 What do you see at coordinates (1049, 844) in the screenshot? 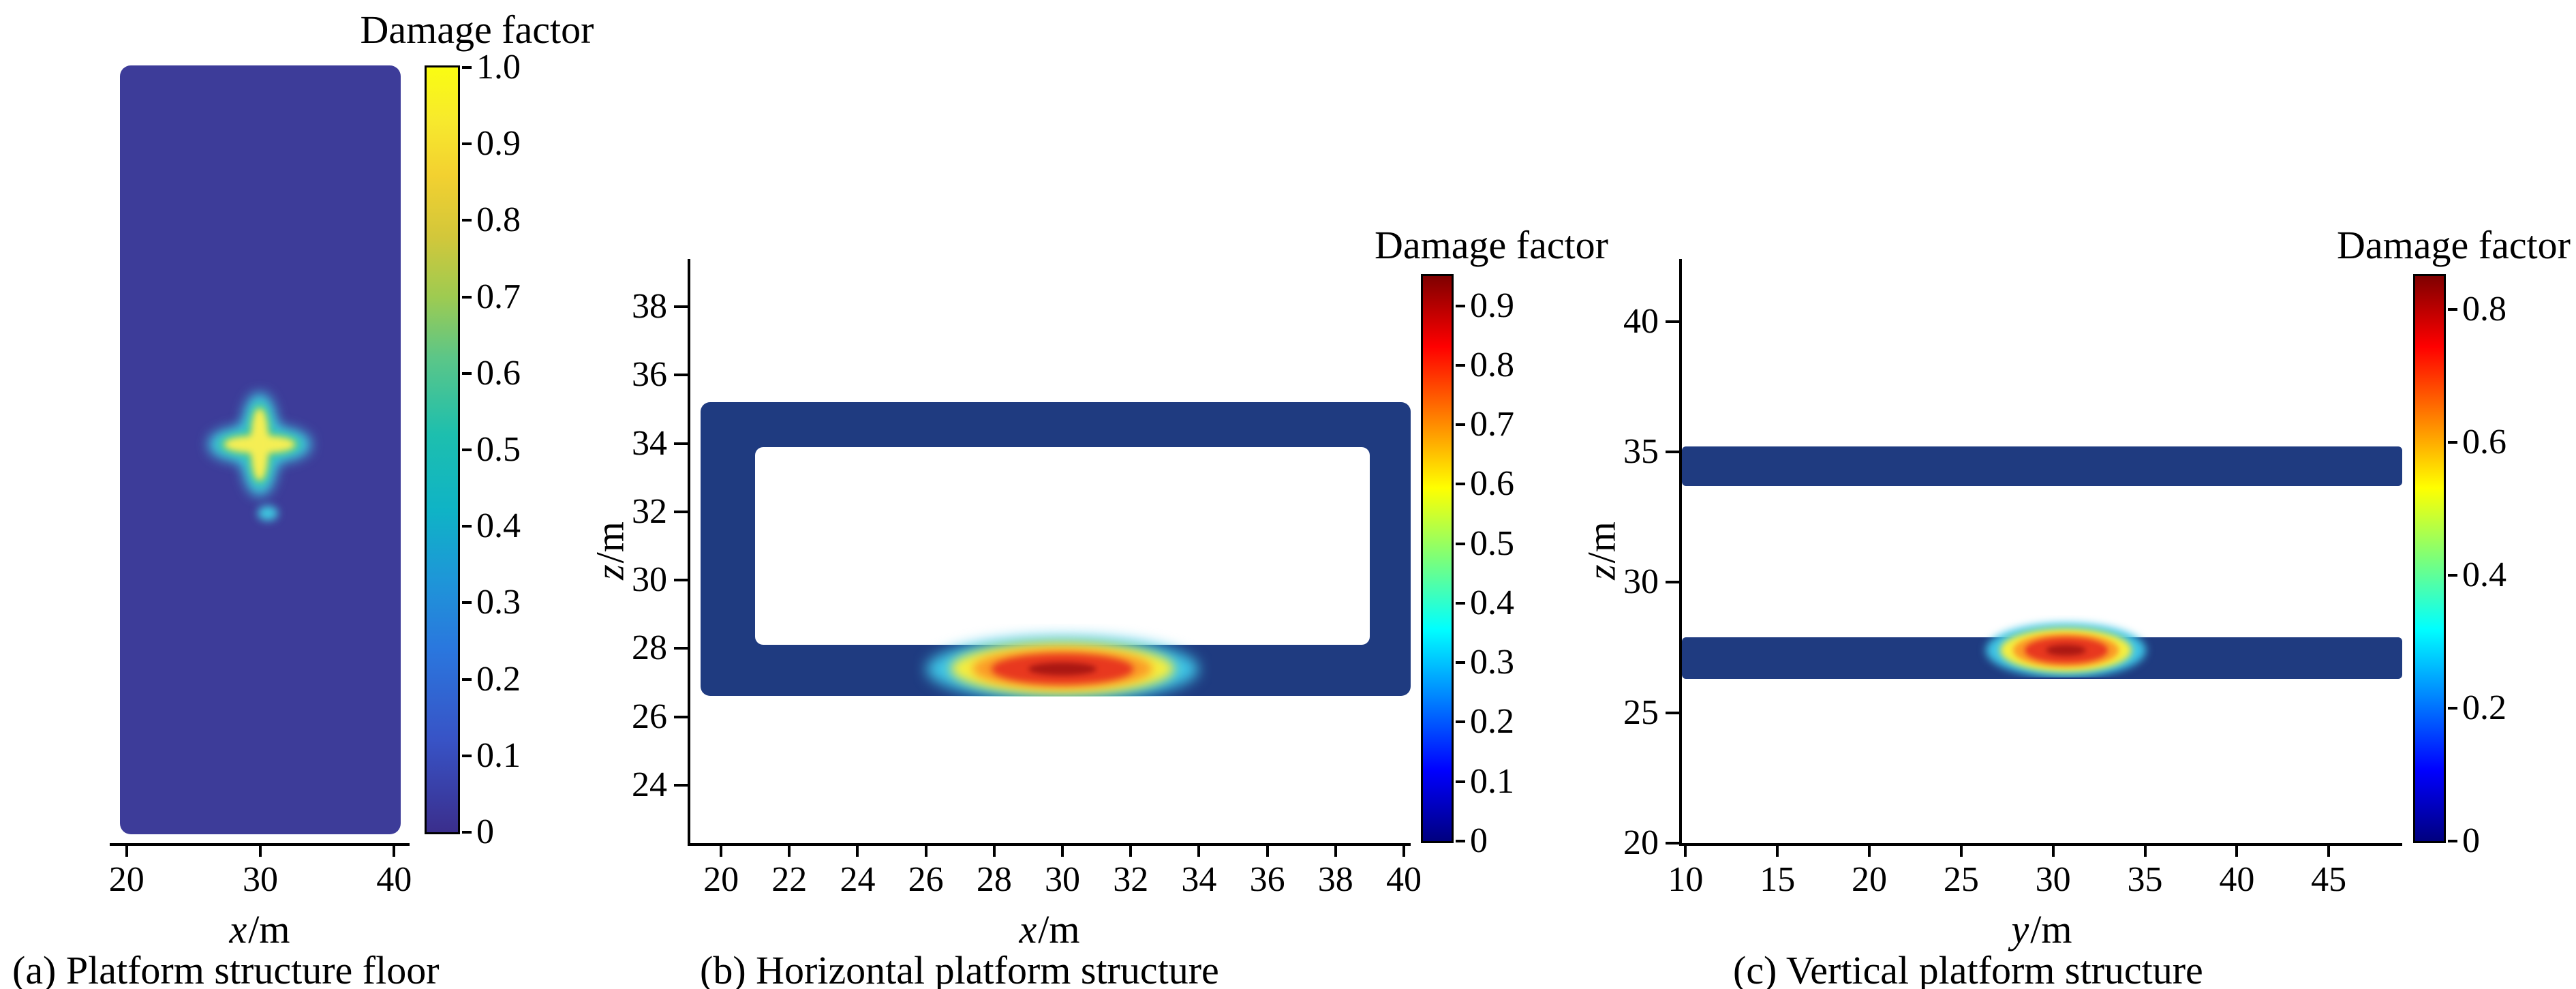
I see `x-axis-line-b` at bounding box center [1049, 844].